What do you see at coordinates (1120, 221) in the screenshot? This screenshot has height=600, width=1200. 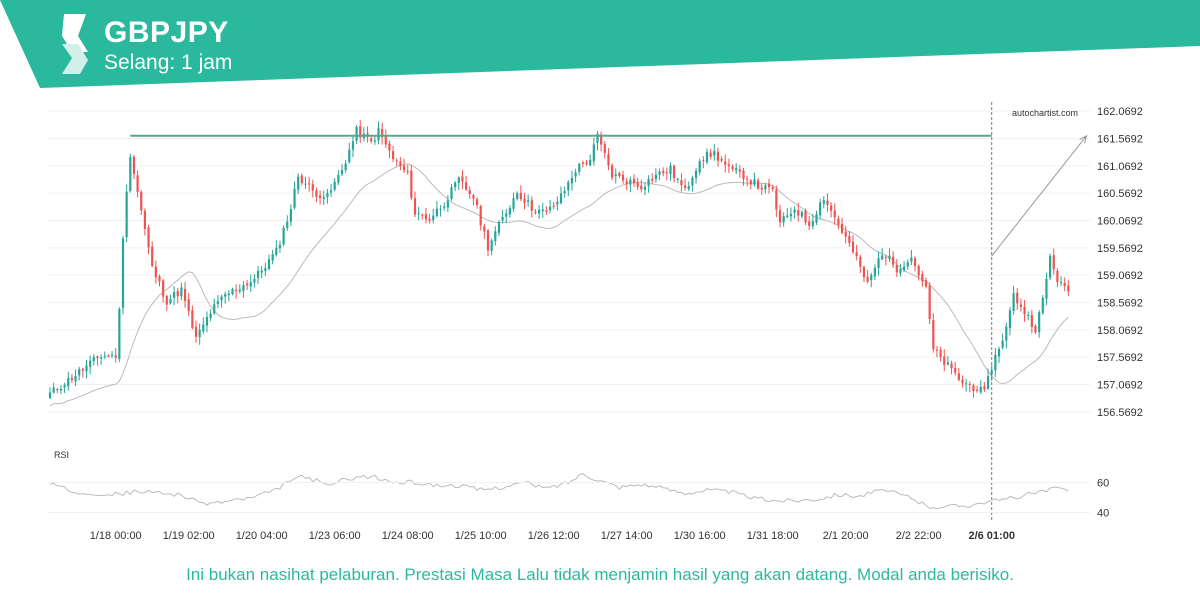 I see `price-tick-label: 160.0692` at bounding box center [1120, 221].